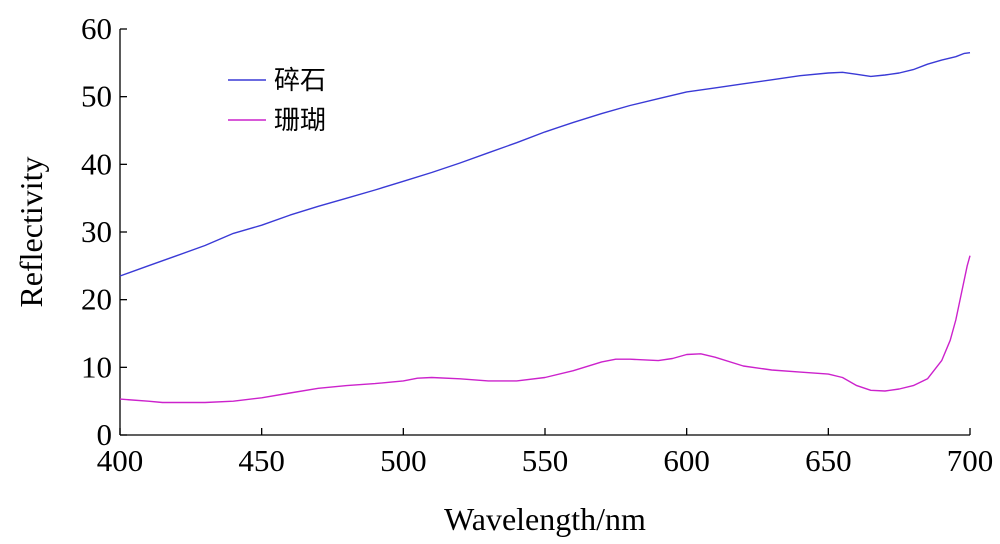 The height and width of the screenshot is (544, 1000). What do you see at coordinates (96, 231) in the screenshot?
I see `y-tick-label: 30` at bounding box center [96, 231].